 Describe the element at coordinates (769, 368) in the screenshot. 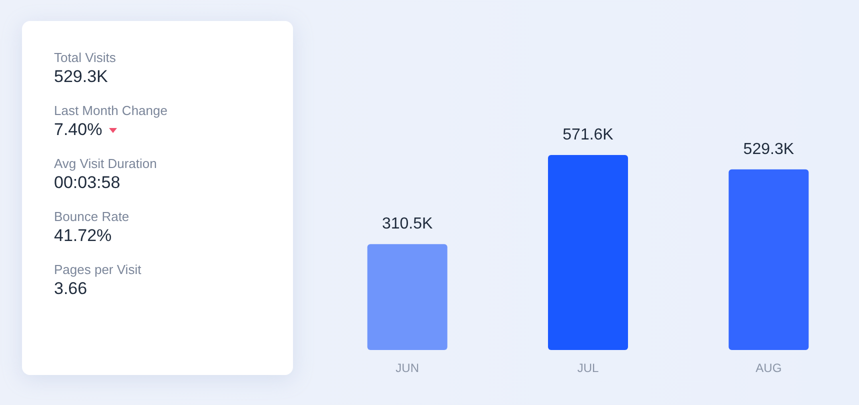

I see `x-tick-label: AUG` at that location.